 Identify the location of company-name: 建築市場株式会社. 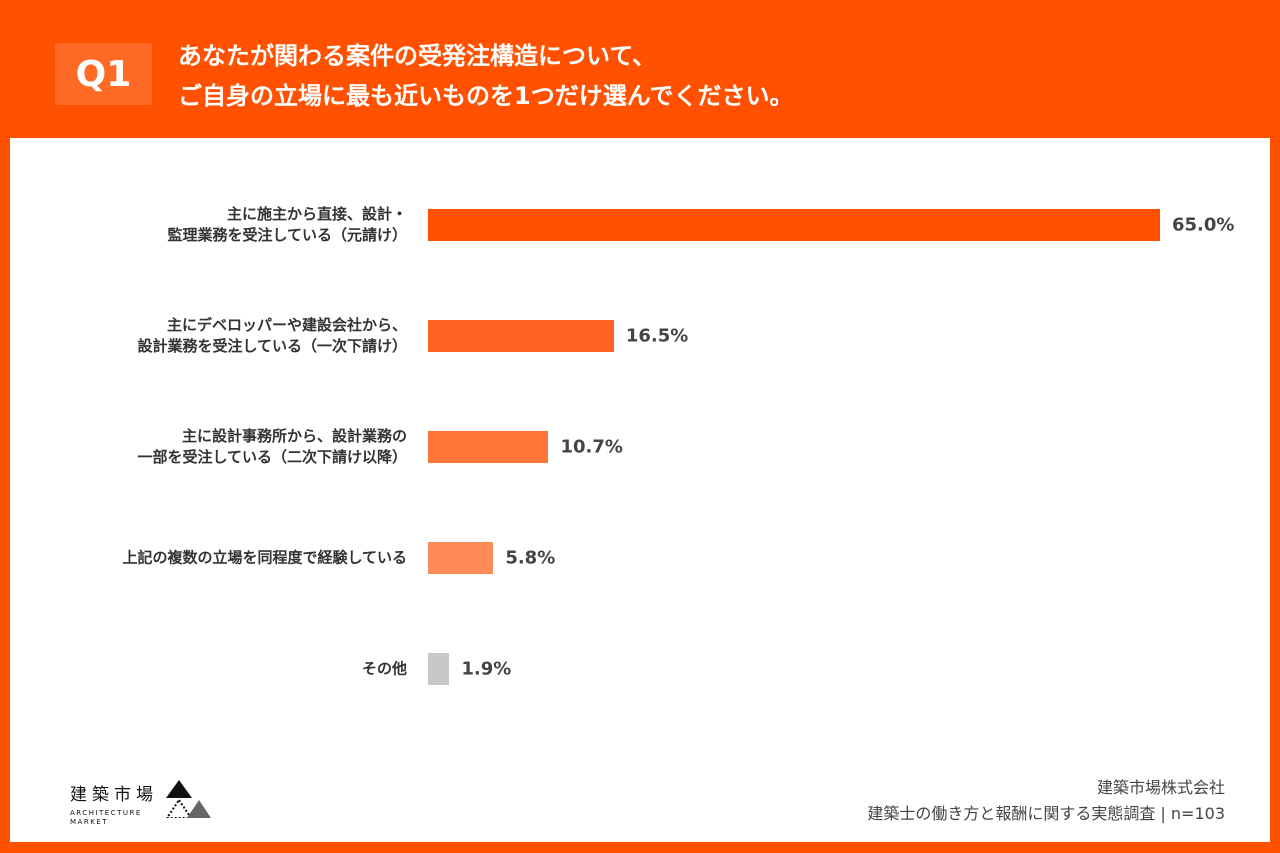
(1160, 787).